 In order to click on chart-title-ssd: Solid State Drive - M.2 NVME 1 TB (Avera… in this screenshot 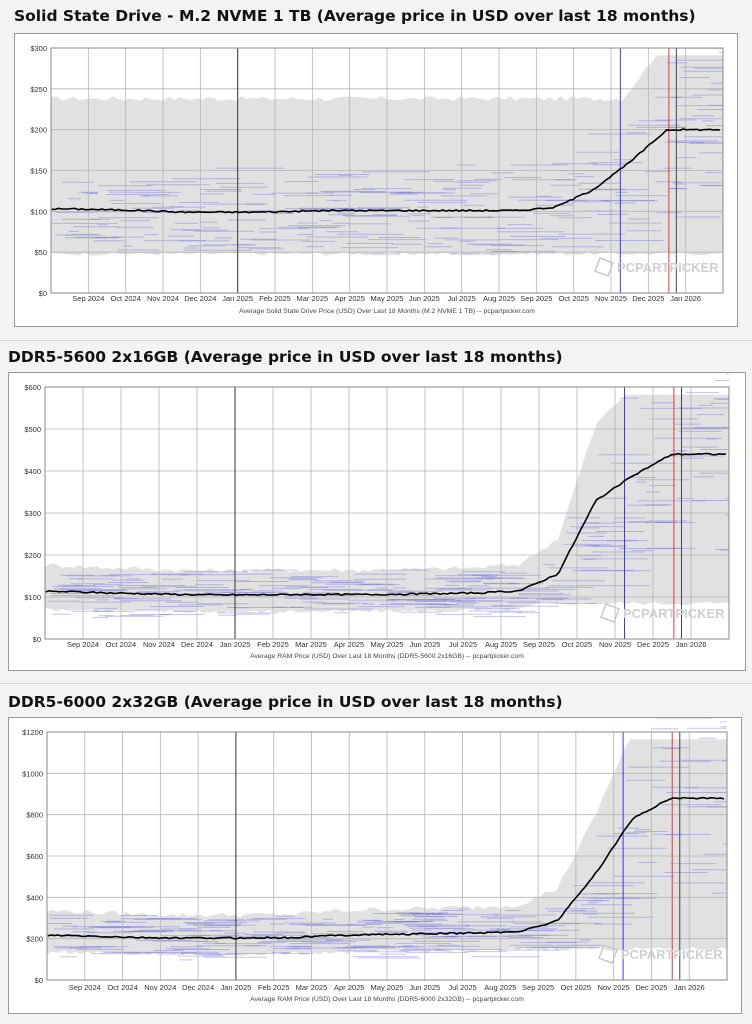, I will do `click(355, 16)`.